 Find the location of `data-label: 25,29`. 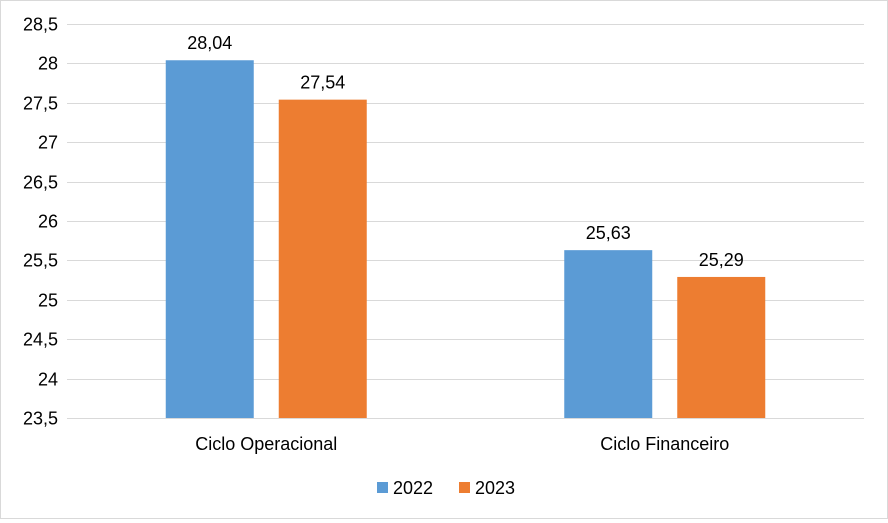

data-label: 25,29 is located at coordinates (721, 260).